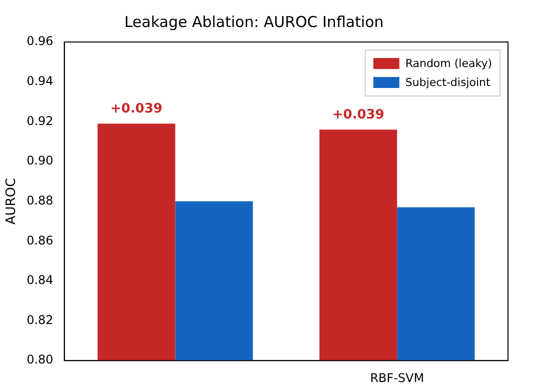 Image resolution: width=536 pixels, height=389 pixels. What do you see at coordinates (40, 240) in the screenshot?
I see `y-tick-label: 0.86` at bounding box center [40, 240].